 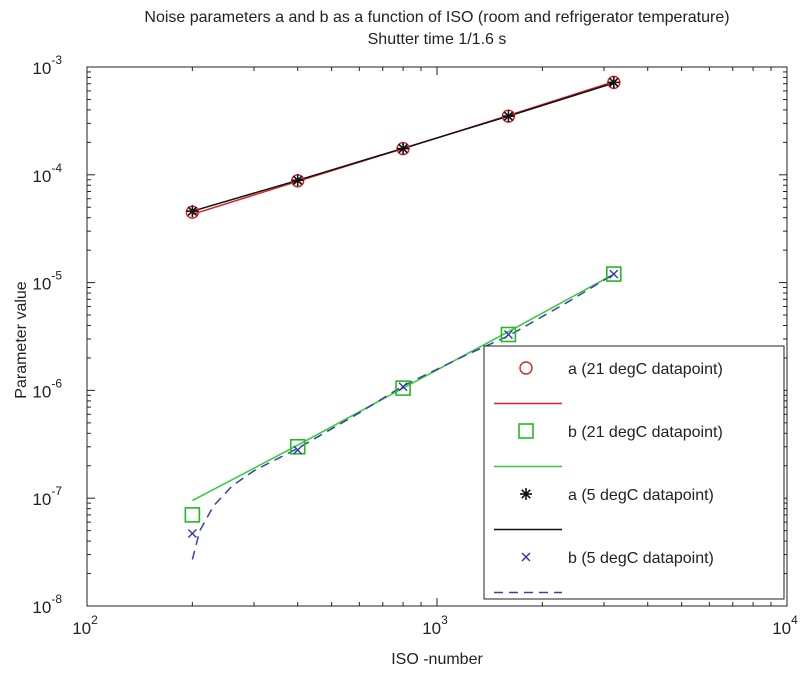 I want to click on y-tick-label: 10⁻³, so click(x=47, y=65).